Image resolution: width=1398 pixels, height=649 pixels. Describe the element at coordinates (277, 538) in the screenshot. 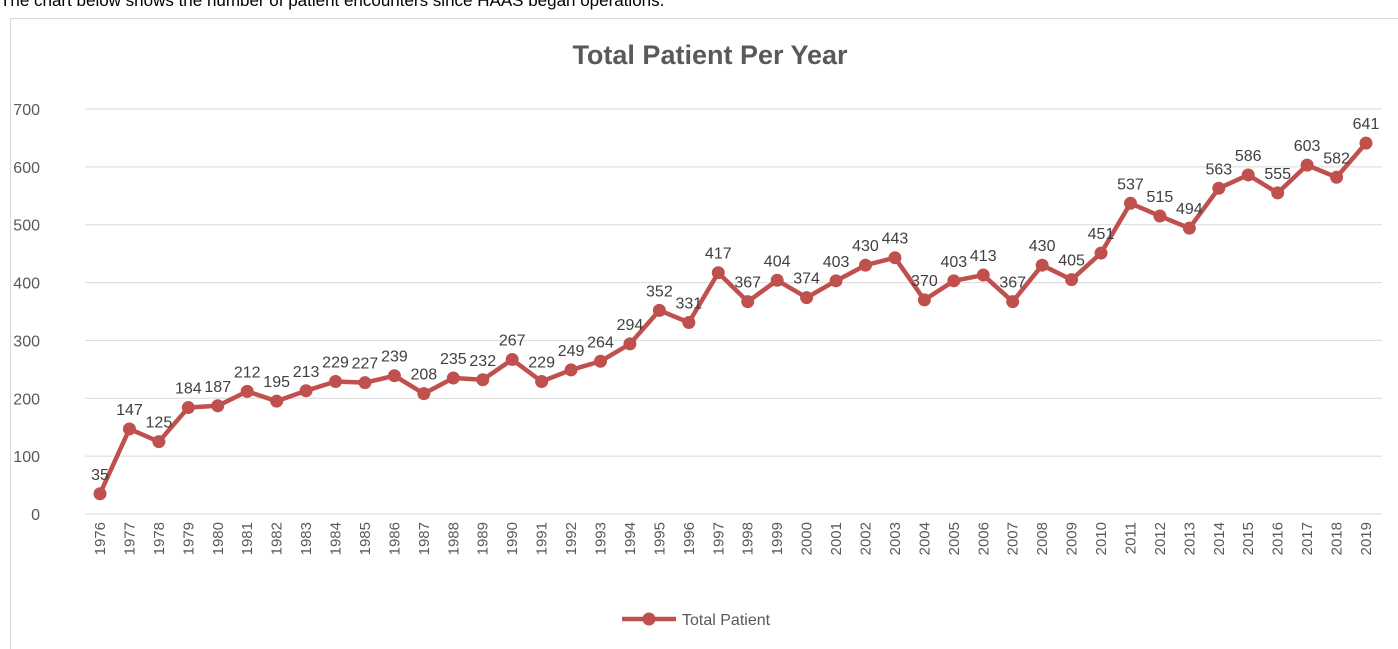

I see `x-tick-label: 1982` at that location.